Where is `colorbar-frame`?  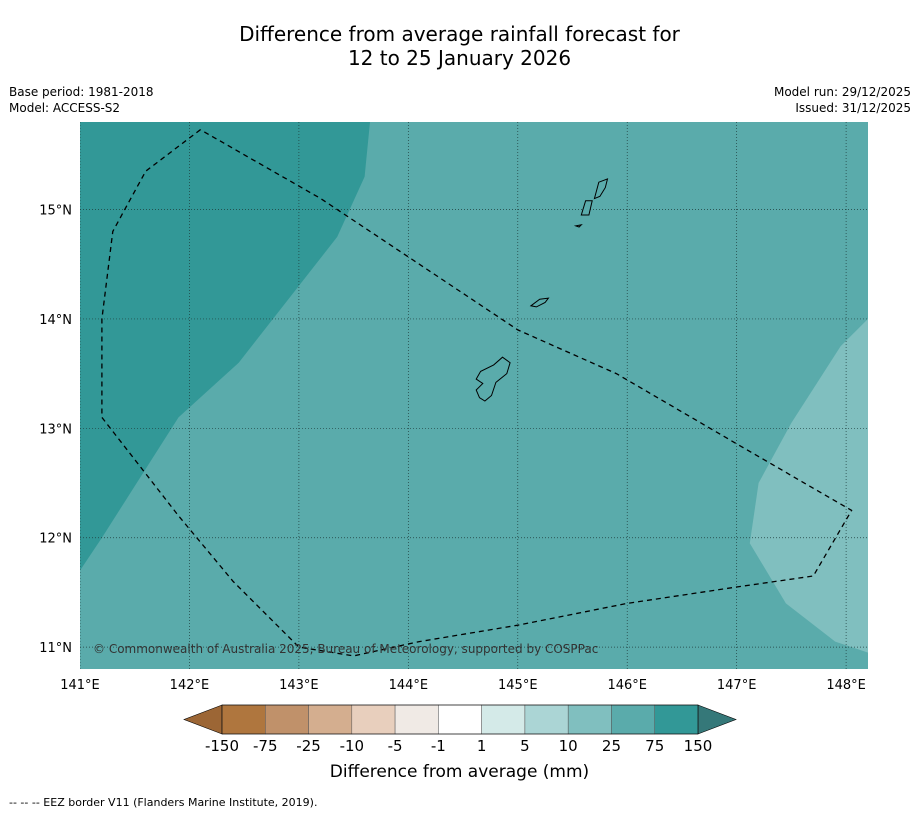 colorbar-frame is located at coordinates (460, 719).